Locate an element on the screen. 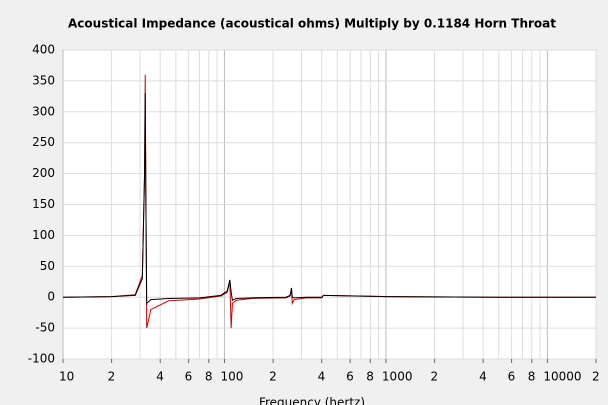 The height and width of the screenshot is (405, 608). y-tick-label: 400 is located at coordinates (43, 50).